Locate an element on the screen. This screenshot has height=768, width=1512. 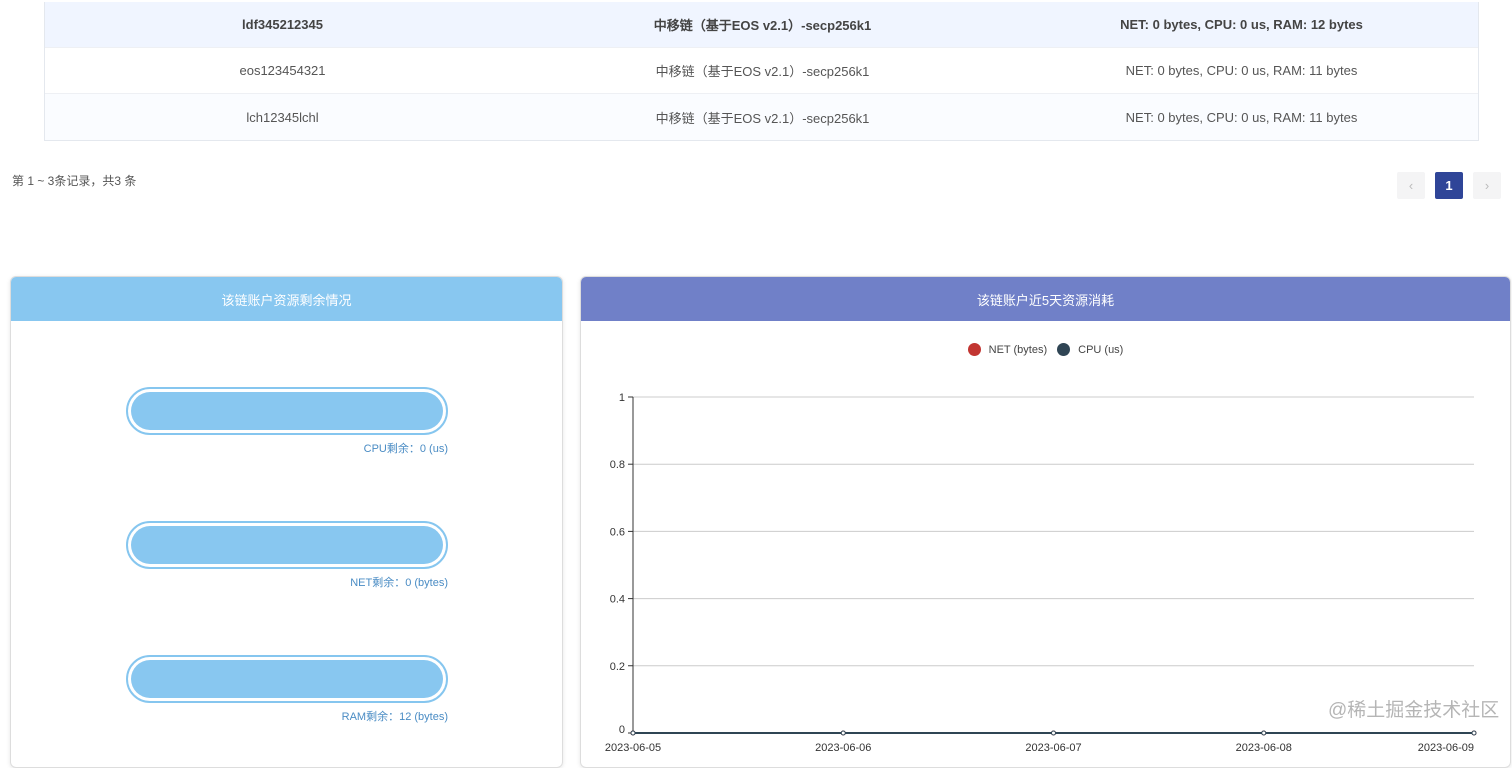
account-cell: eos123454321 is located at coordinates (282, 70).